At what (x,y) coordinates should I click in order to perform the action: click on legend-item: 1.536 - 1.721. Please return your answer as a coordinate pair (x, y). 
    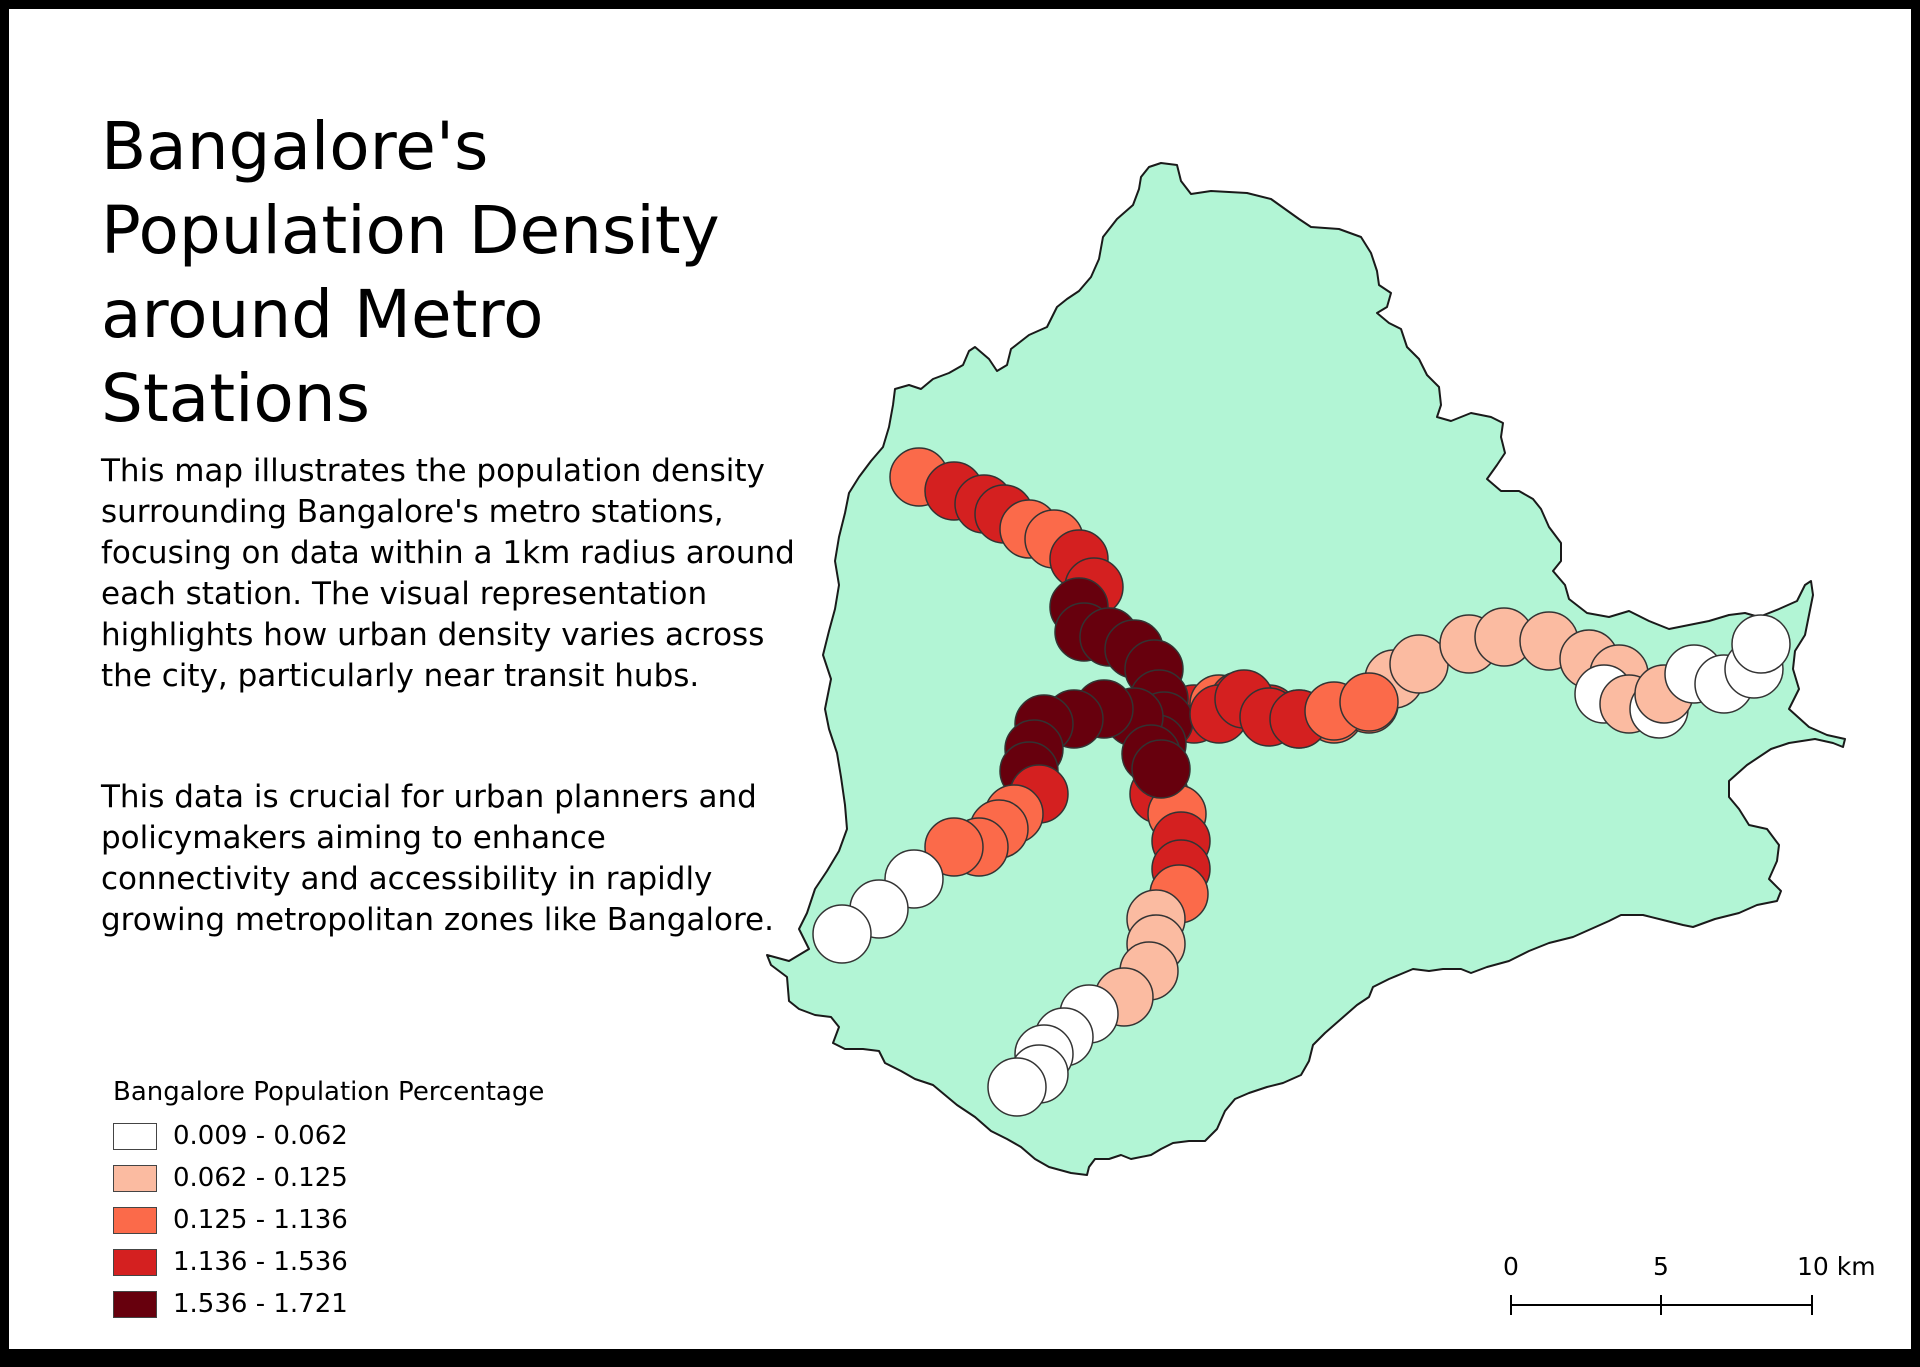
    Looking at the image, I should click on (328, 1304).